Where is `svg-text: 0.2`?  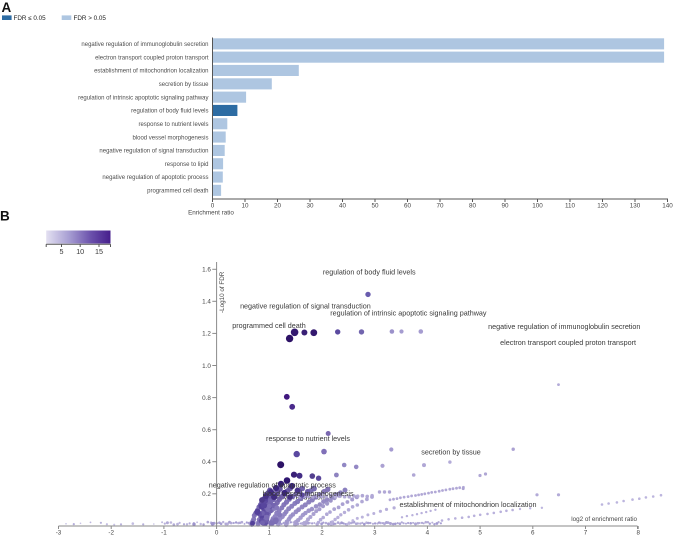
svg-text: 0.2 is located at coordinates (206, 494).